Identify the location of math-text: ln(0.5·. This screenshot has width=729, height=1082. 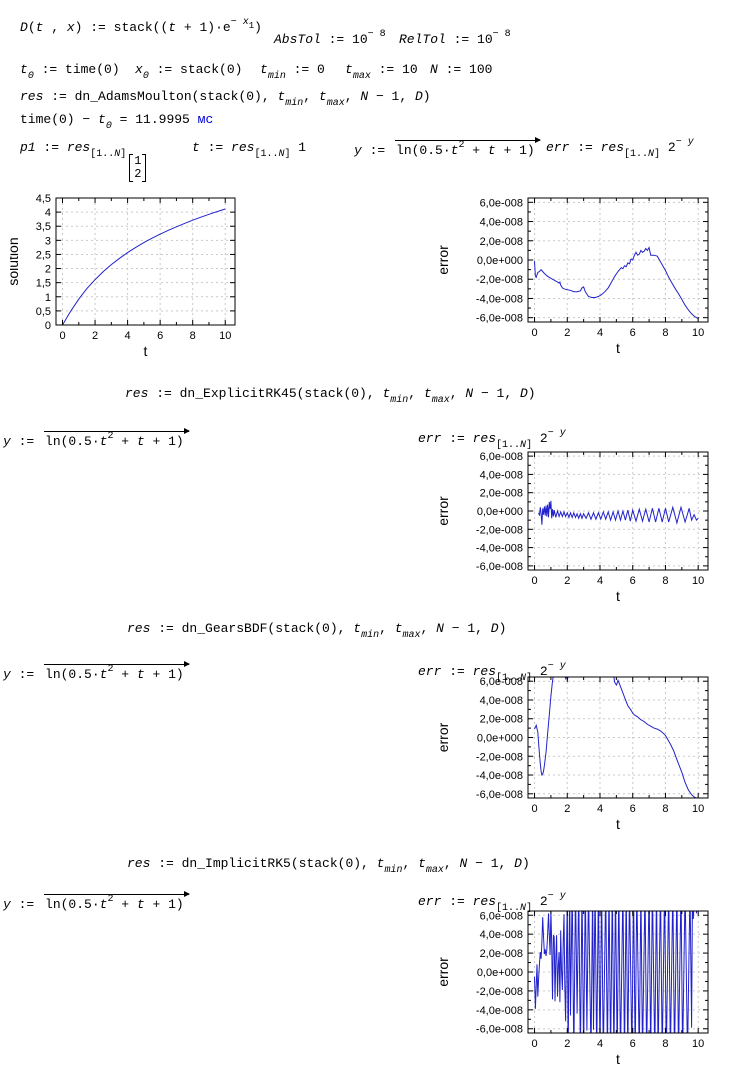
(72, 904).